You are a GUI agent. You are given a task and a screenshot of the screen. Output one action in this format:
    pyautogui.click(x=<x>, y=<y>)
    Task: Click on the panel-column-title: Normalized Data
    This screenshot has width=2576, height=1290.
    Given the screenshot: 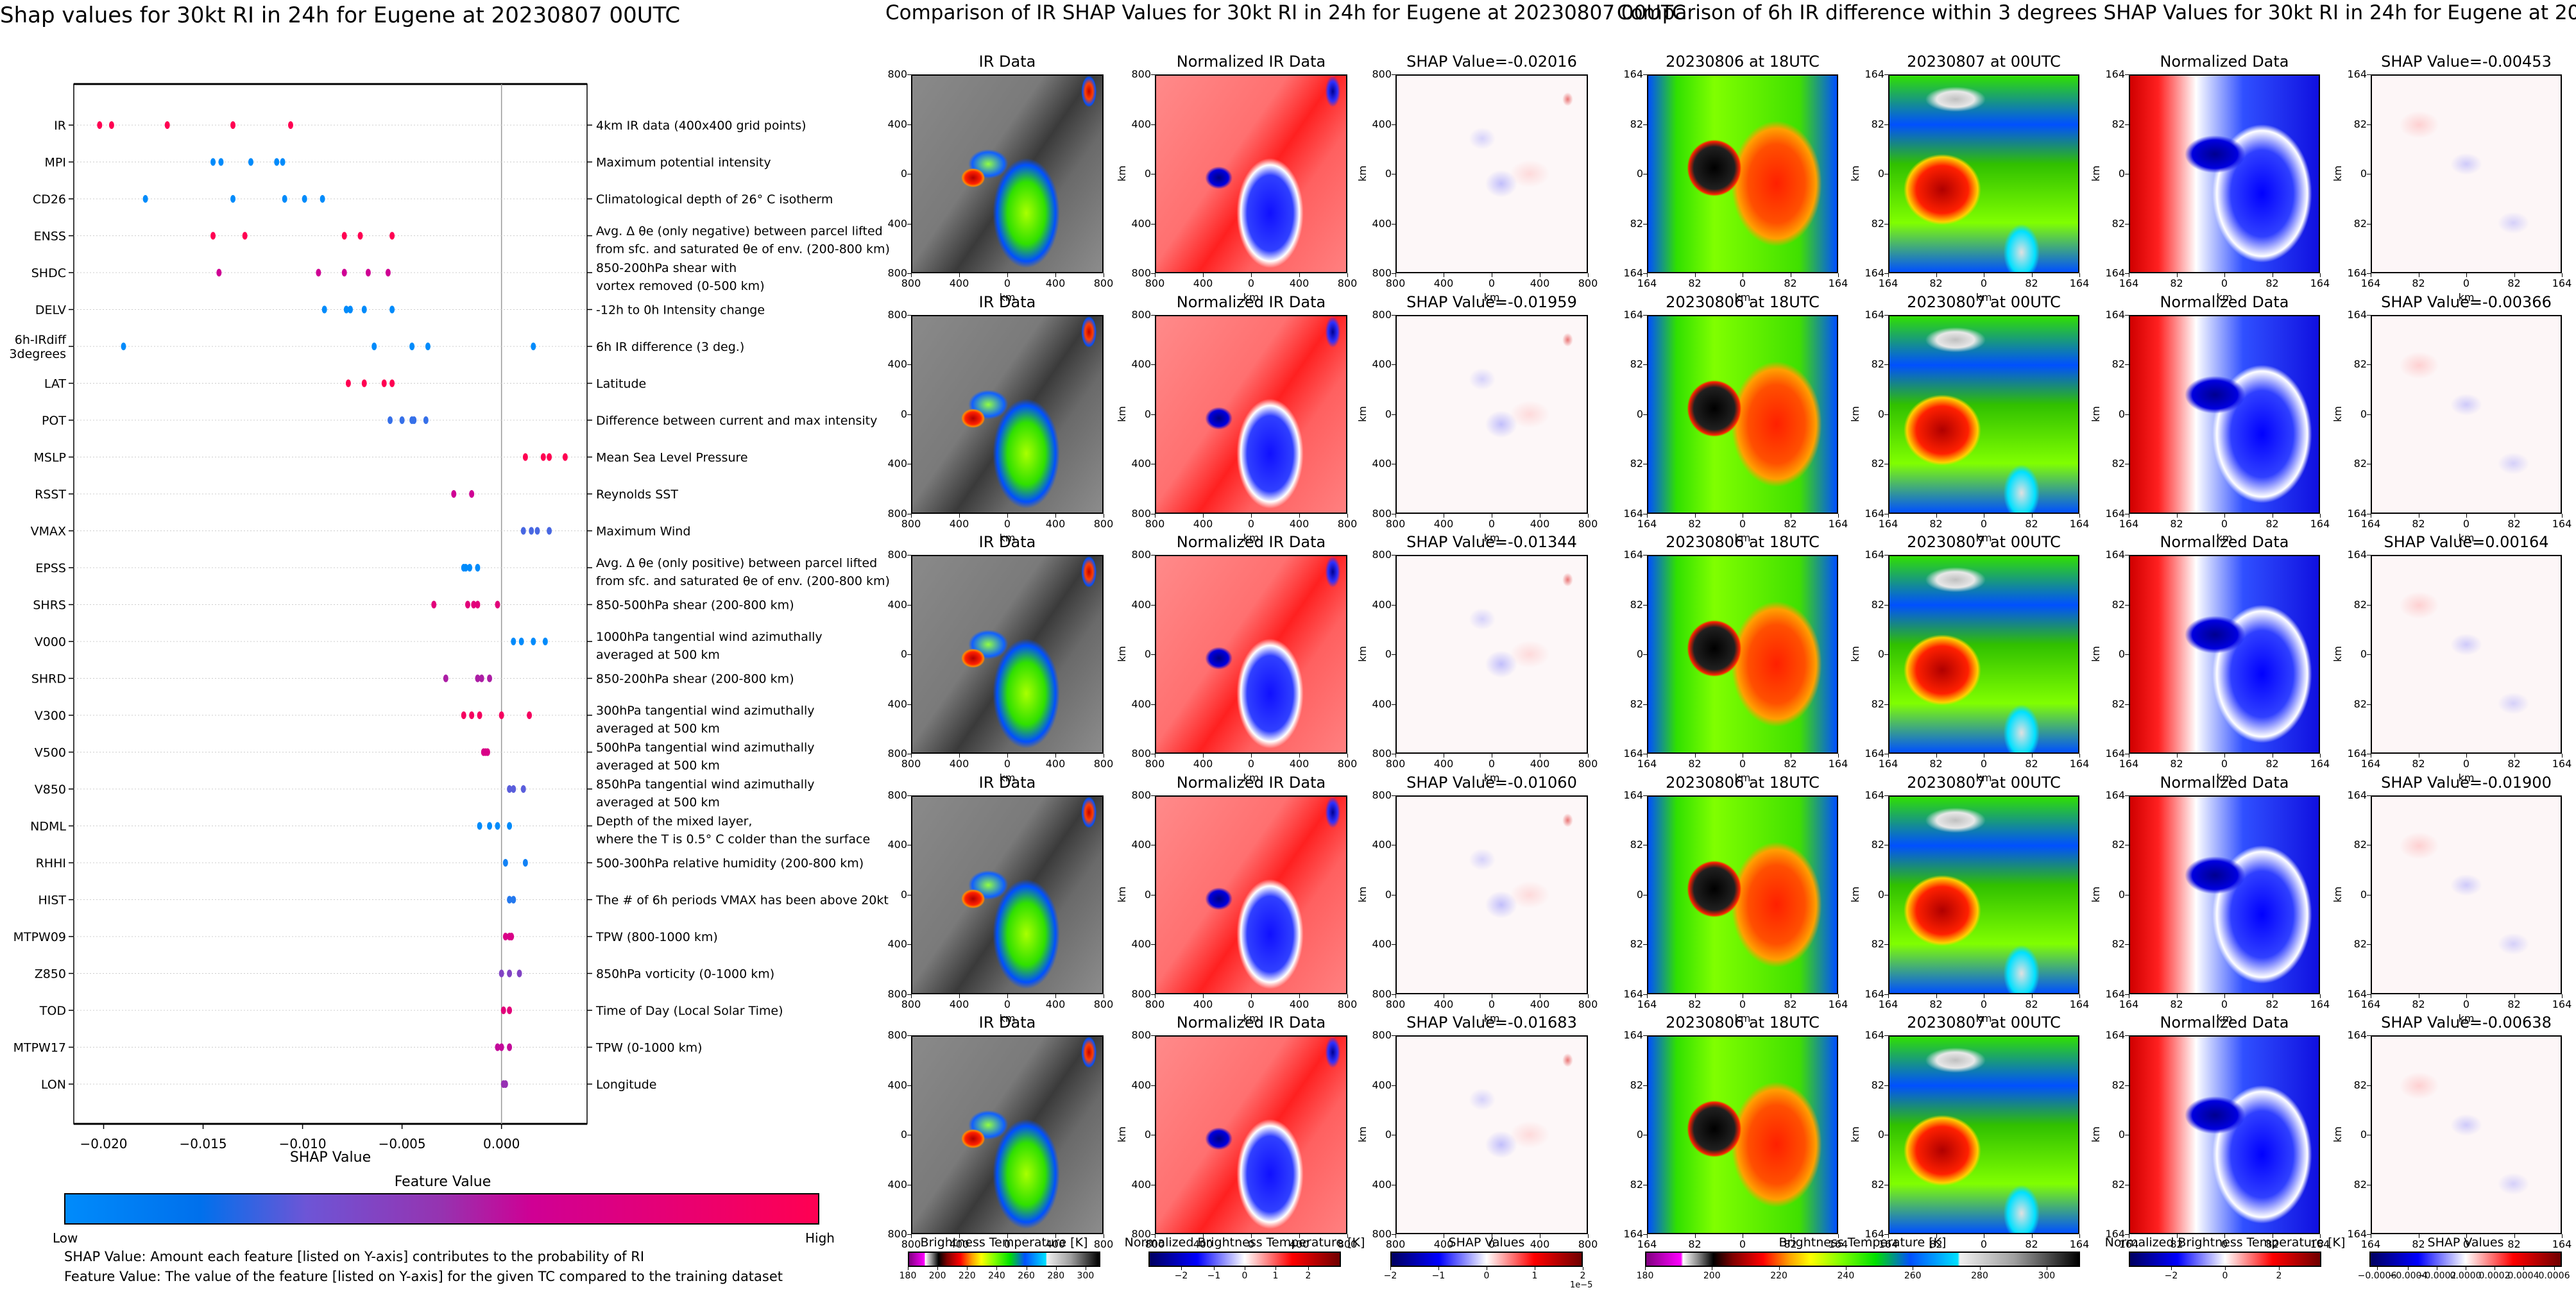 What is the action you would take?
    pyautogui.click(x=2224, y=1022)
    